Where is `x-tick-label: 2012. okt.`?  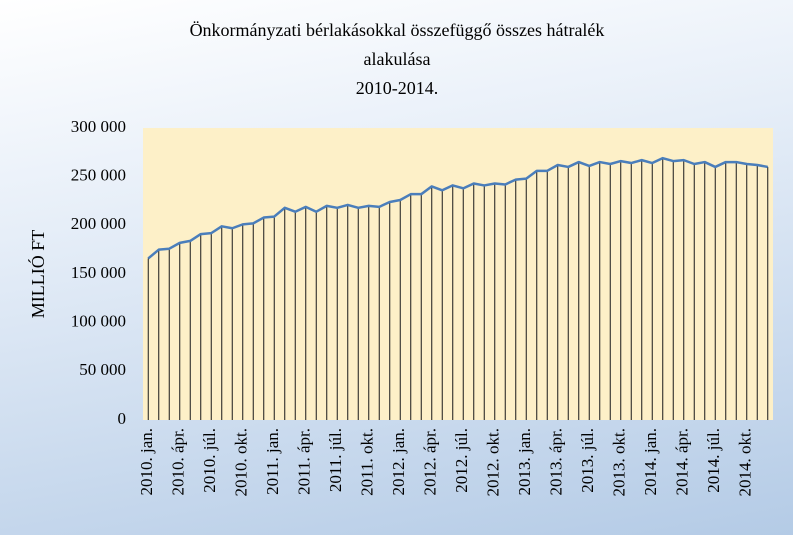
x-tick-label: 2012. okt. is located at coordinates (493, 462).